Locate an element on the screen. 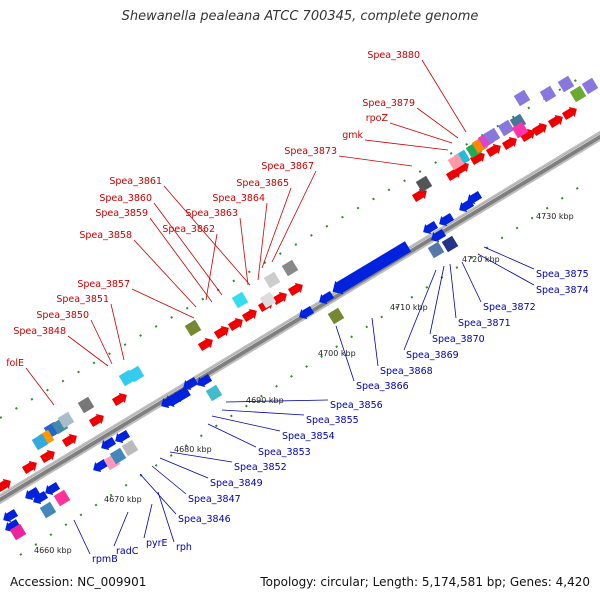 This screenshot has width=600, height=600. forward-gene-label: Spea_3862 is located at coordinates (188, 229).